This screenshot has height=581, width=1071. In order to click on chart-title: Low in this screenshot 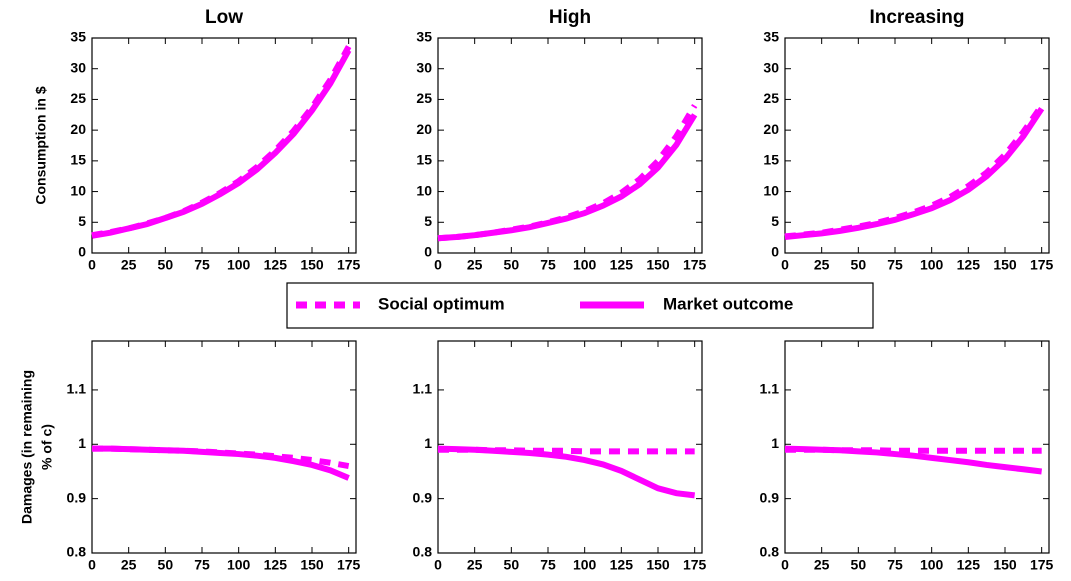, I will do `click(224, 17)`.